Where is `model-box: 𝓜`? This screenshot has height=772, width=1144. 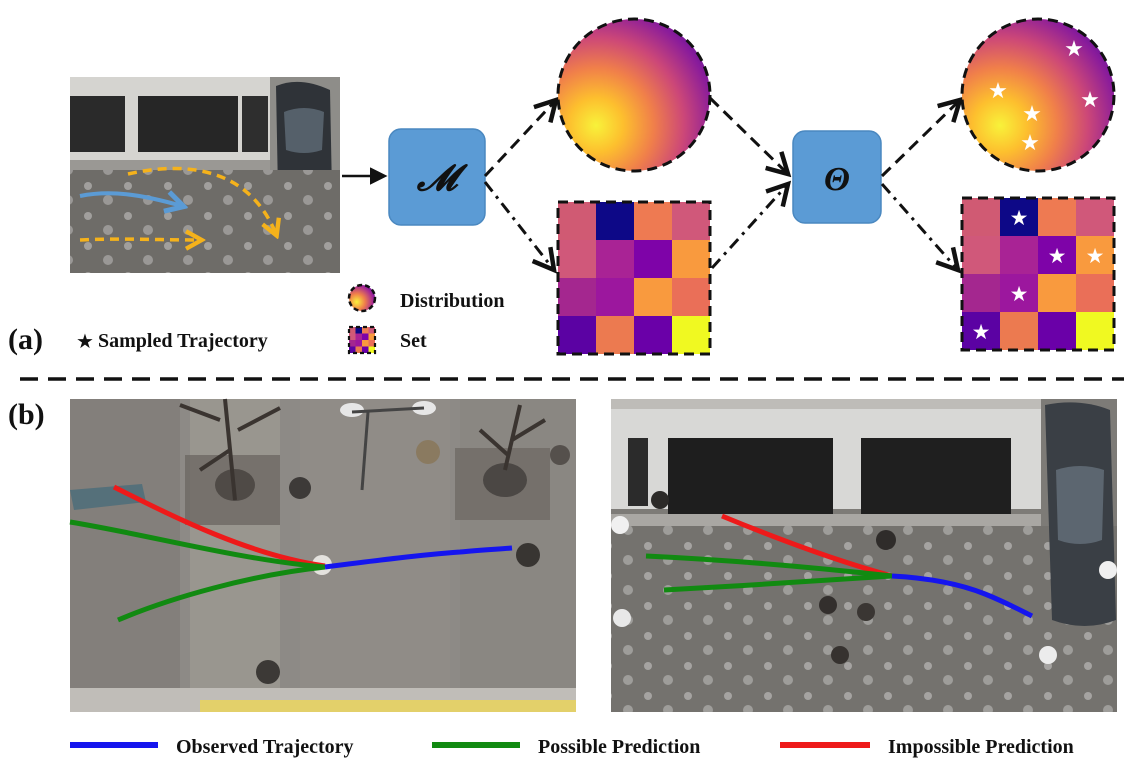
model-box: 𝓜 is located at coordinates (437, 177).